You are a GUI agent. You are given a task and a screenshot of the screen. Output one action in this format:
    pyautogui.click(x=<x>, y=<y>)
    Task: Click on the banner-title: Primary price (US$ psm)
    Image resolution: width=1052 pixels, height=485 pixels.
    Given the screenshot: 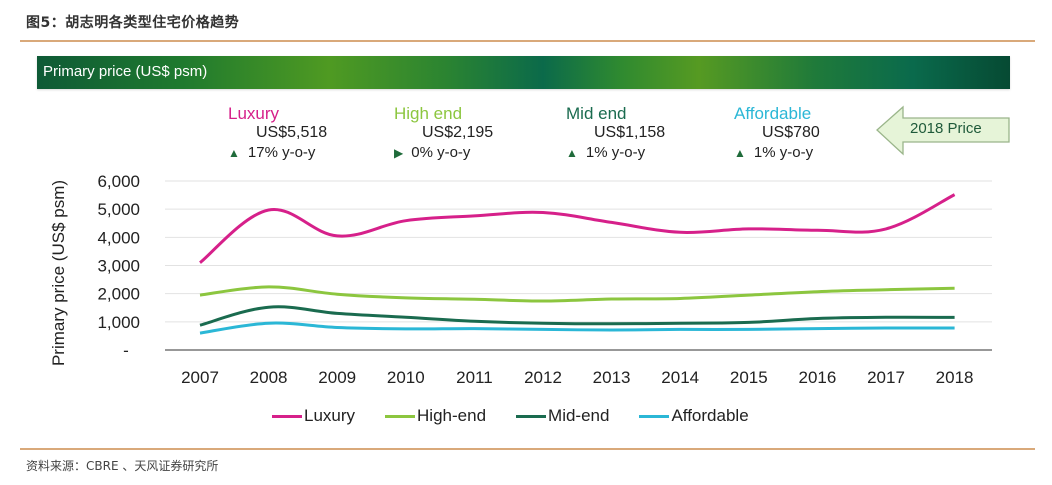 What is the action you would take?
    pyautogui.click(x=125, y=71)
    